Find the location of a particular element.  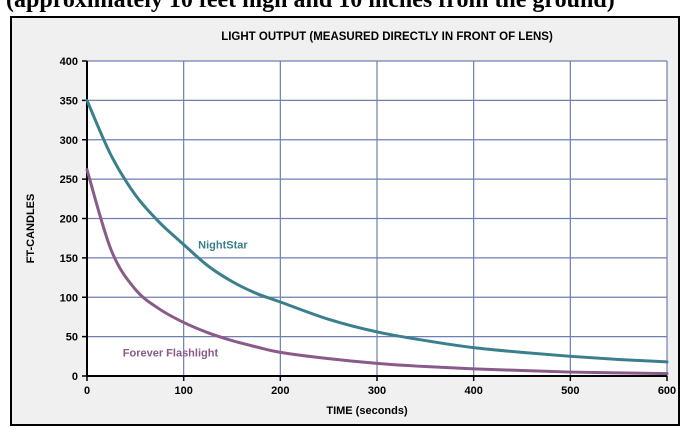

x-tick-label: 300 is located at coordinates (377, 391).